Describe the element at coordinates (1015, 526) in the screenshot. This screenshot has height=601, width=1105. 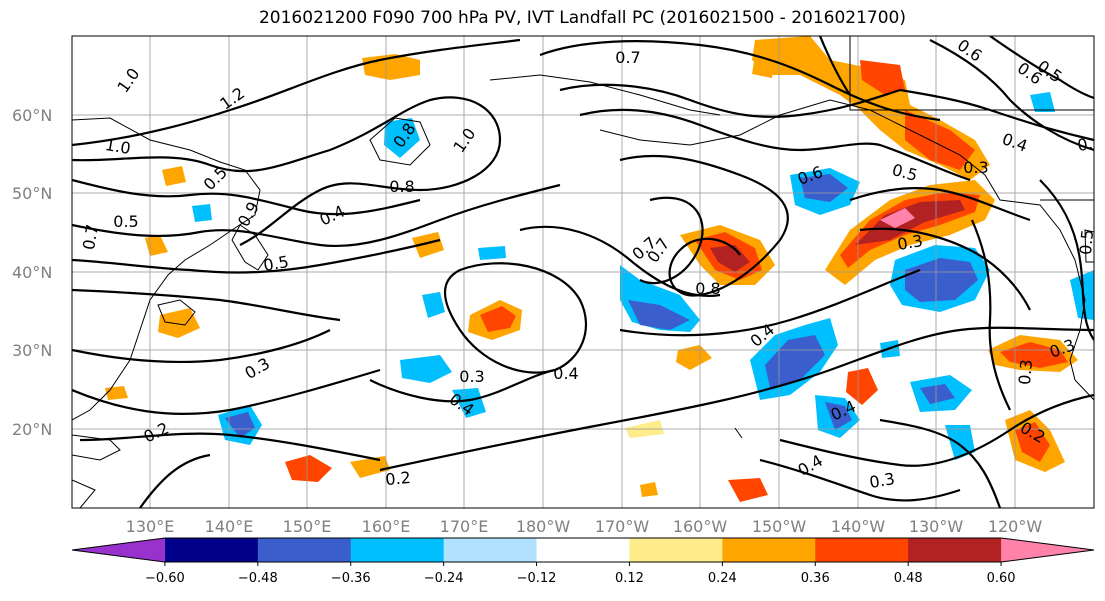
I see `lon-label: 120°W` at that location.